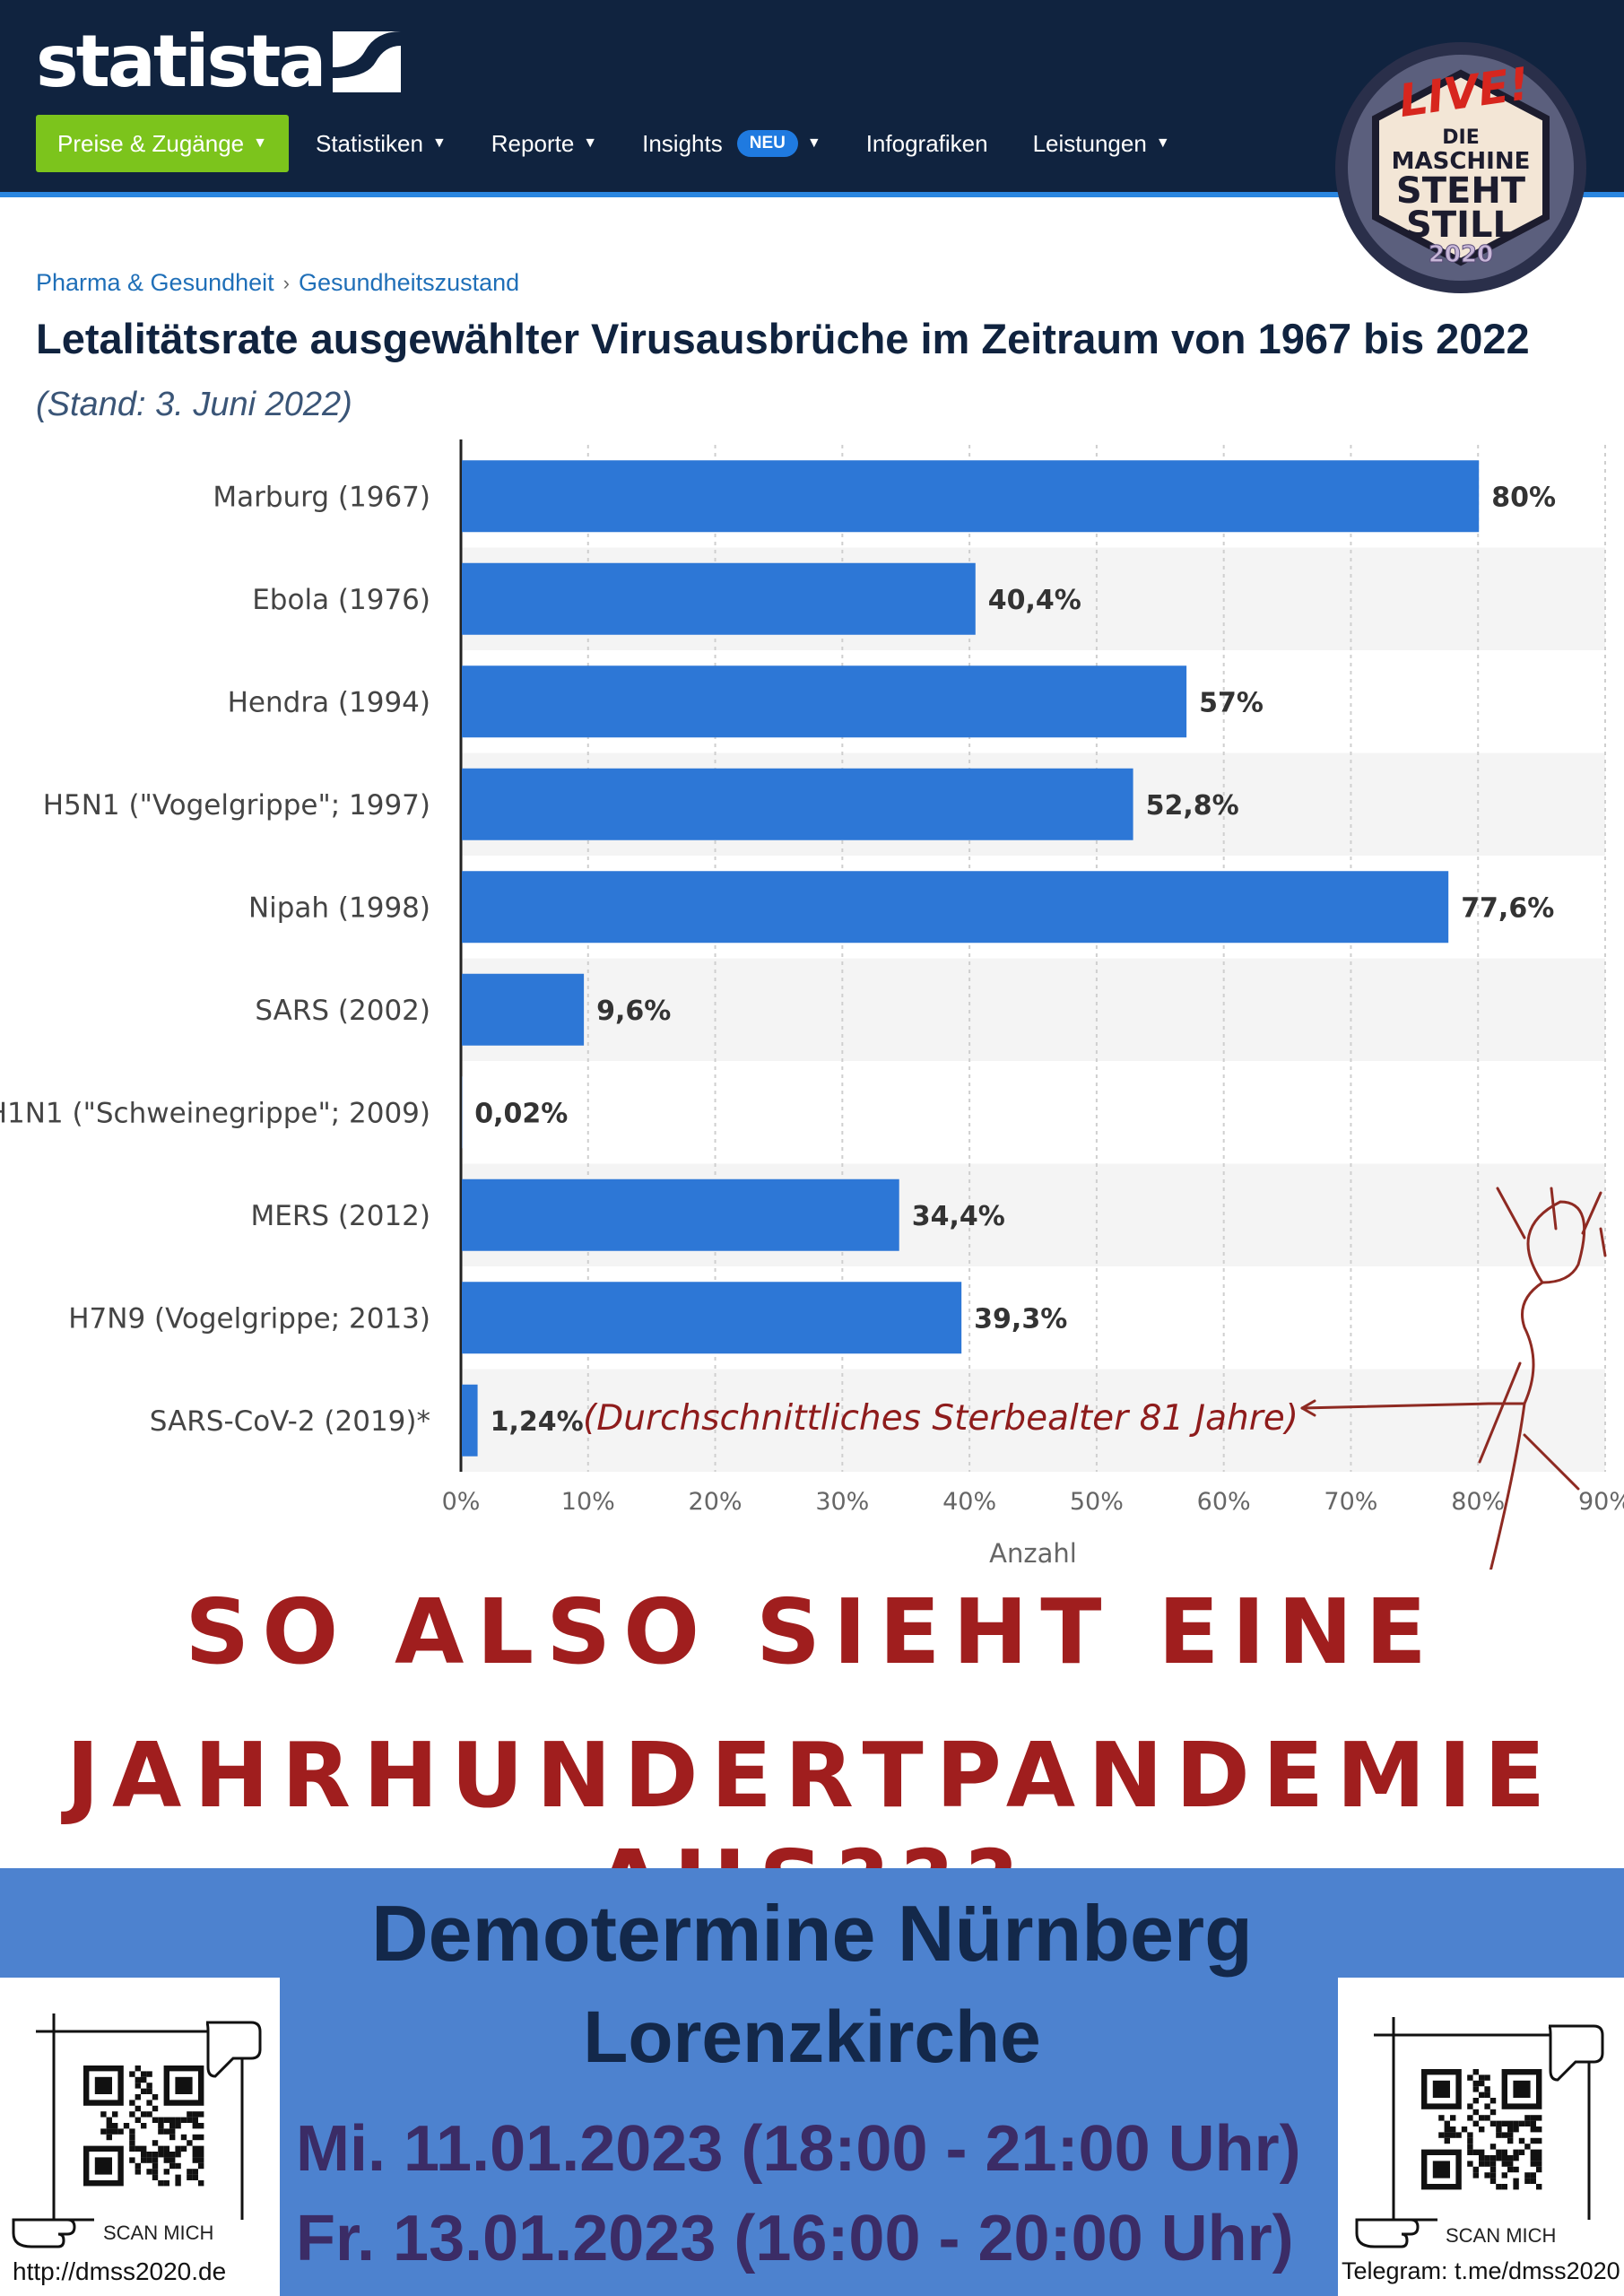 This screenshot has height=2296, width=1624. What do you see at coordinates (369, 143) in the screenshot?
I see `nav-label: Statistiken` at bounding box center [369, 143].